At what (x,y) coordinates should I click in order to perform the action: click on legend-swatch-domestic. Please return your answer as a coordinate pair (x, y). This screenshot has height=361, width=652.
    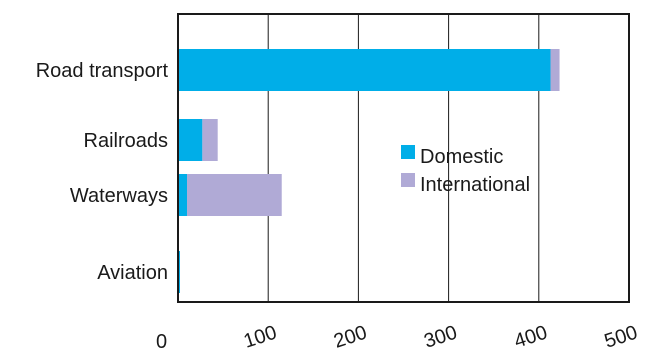
    Looking at the image, I should click on (408, 152).